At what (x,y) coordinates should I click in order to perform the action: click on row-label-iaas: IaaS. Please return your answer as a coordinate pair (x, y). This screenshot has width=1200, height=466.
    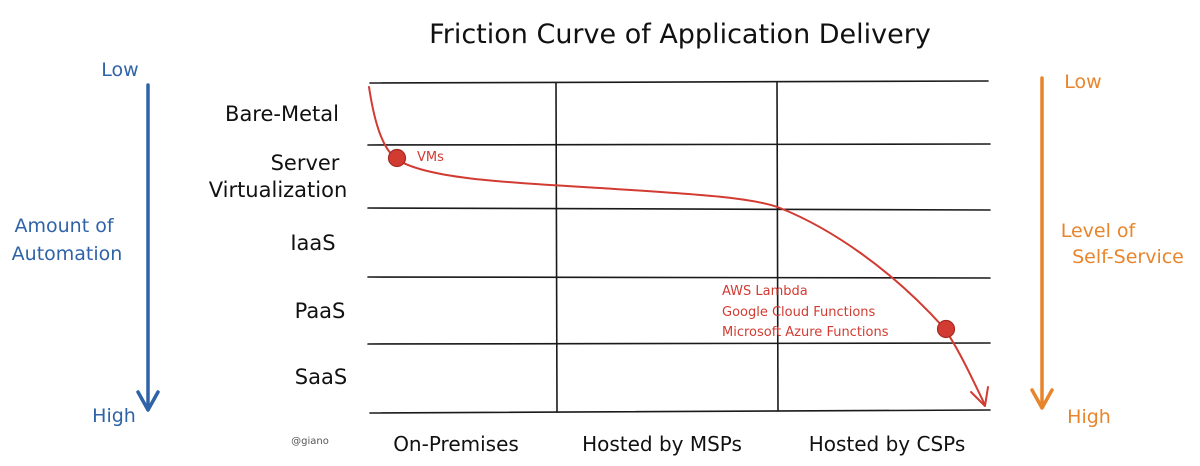
    Looking at the image, I should click on (312, 243).